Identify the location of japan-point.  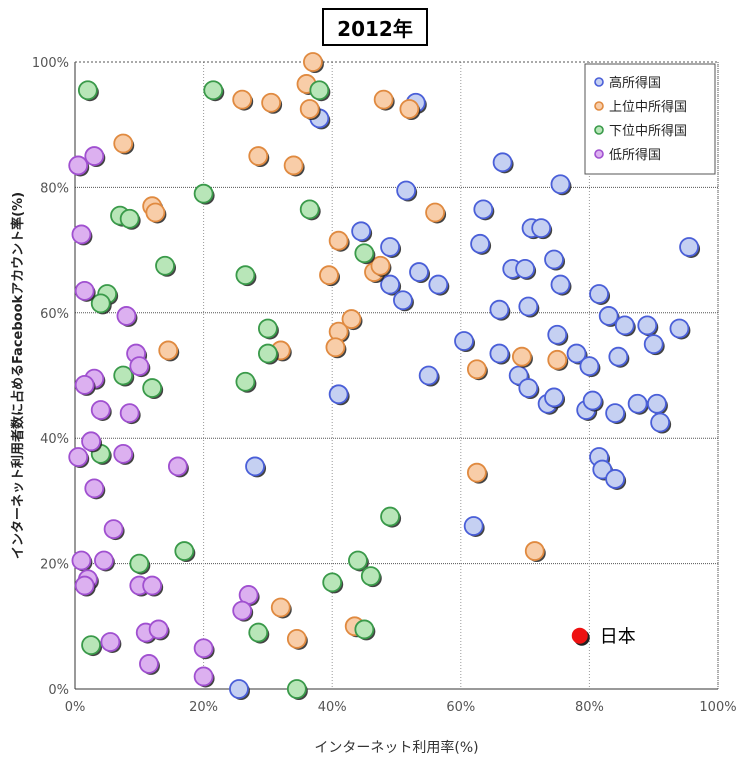
(579, 635).